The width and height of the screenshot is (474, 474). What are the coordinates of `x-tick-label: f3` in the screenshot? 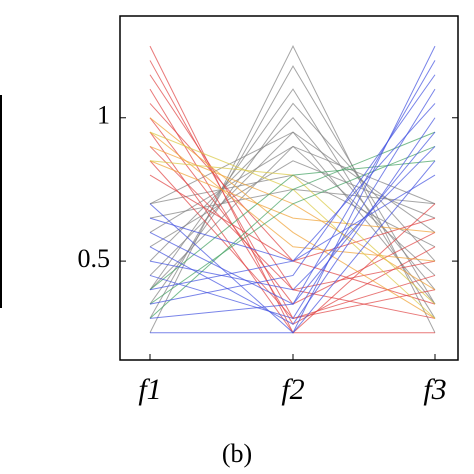 It's located at (434, 389).